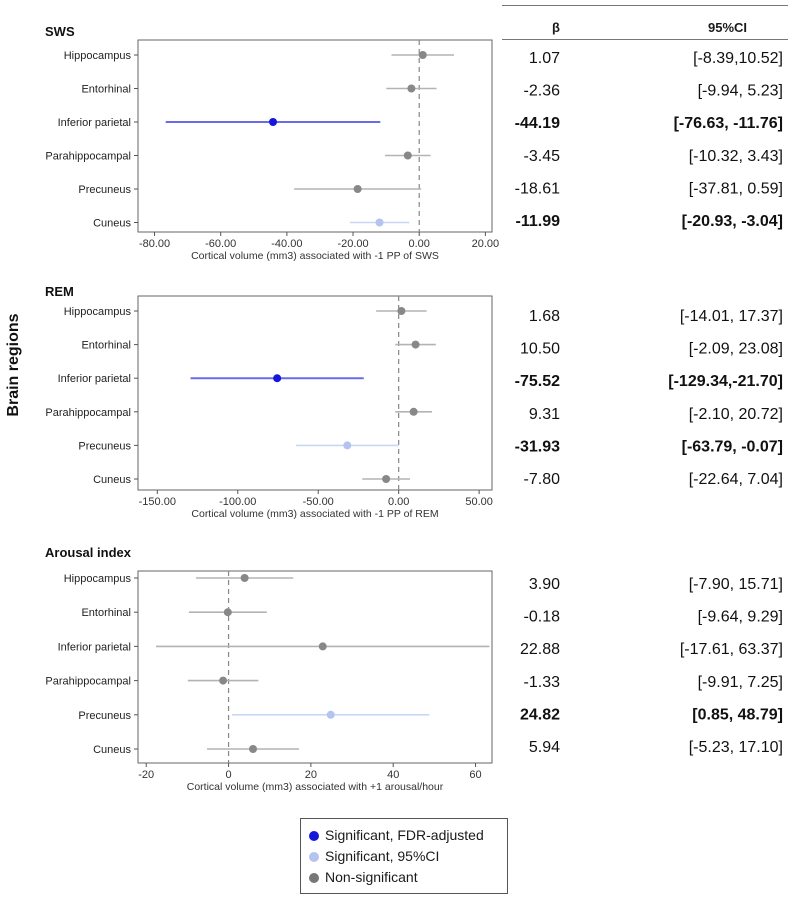 The height and width of the screenshot is (900, 792). I want to click on beta-value: 1.68, so click(544, 316).